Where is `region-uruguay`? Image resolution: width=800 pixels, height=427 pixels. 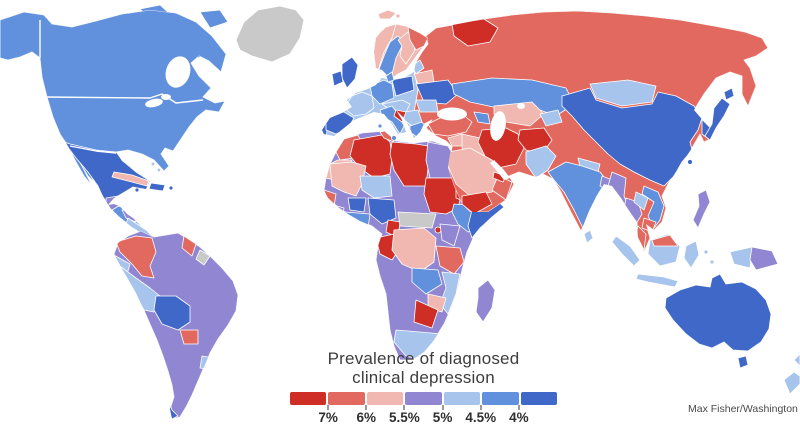
region-uruguay is located at coordinates (207, 363).